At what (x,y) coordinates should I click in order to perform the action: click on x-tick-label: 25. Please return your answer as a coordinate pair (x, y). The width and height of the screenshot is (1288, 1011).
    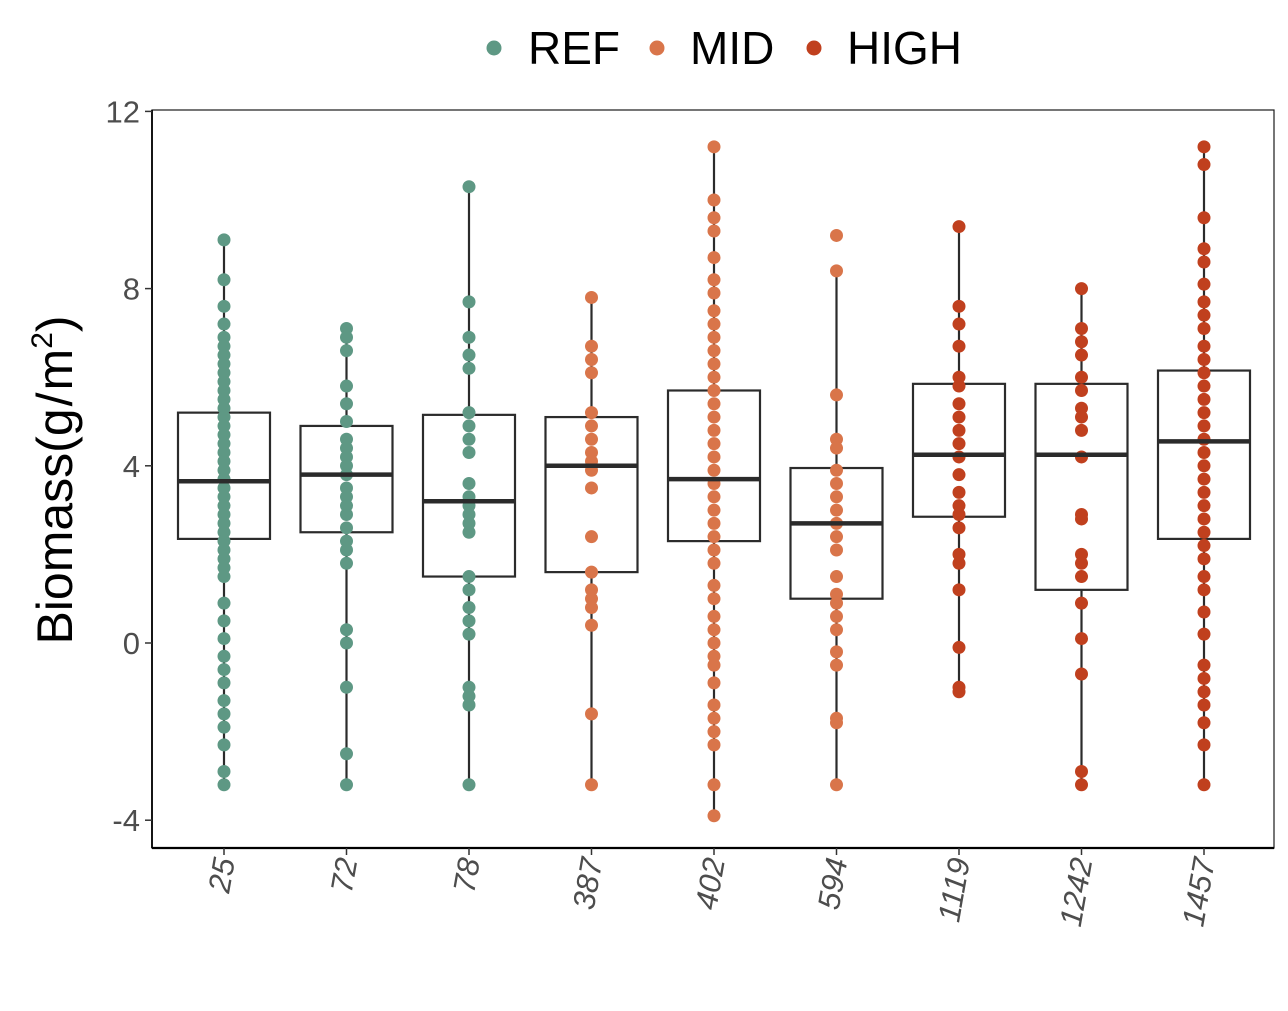
    Looking at the image, I should click on (221, 875).